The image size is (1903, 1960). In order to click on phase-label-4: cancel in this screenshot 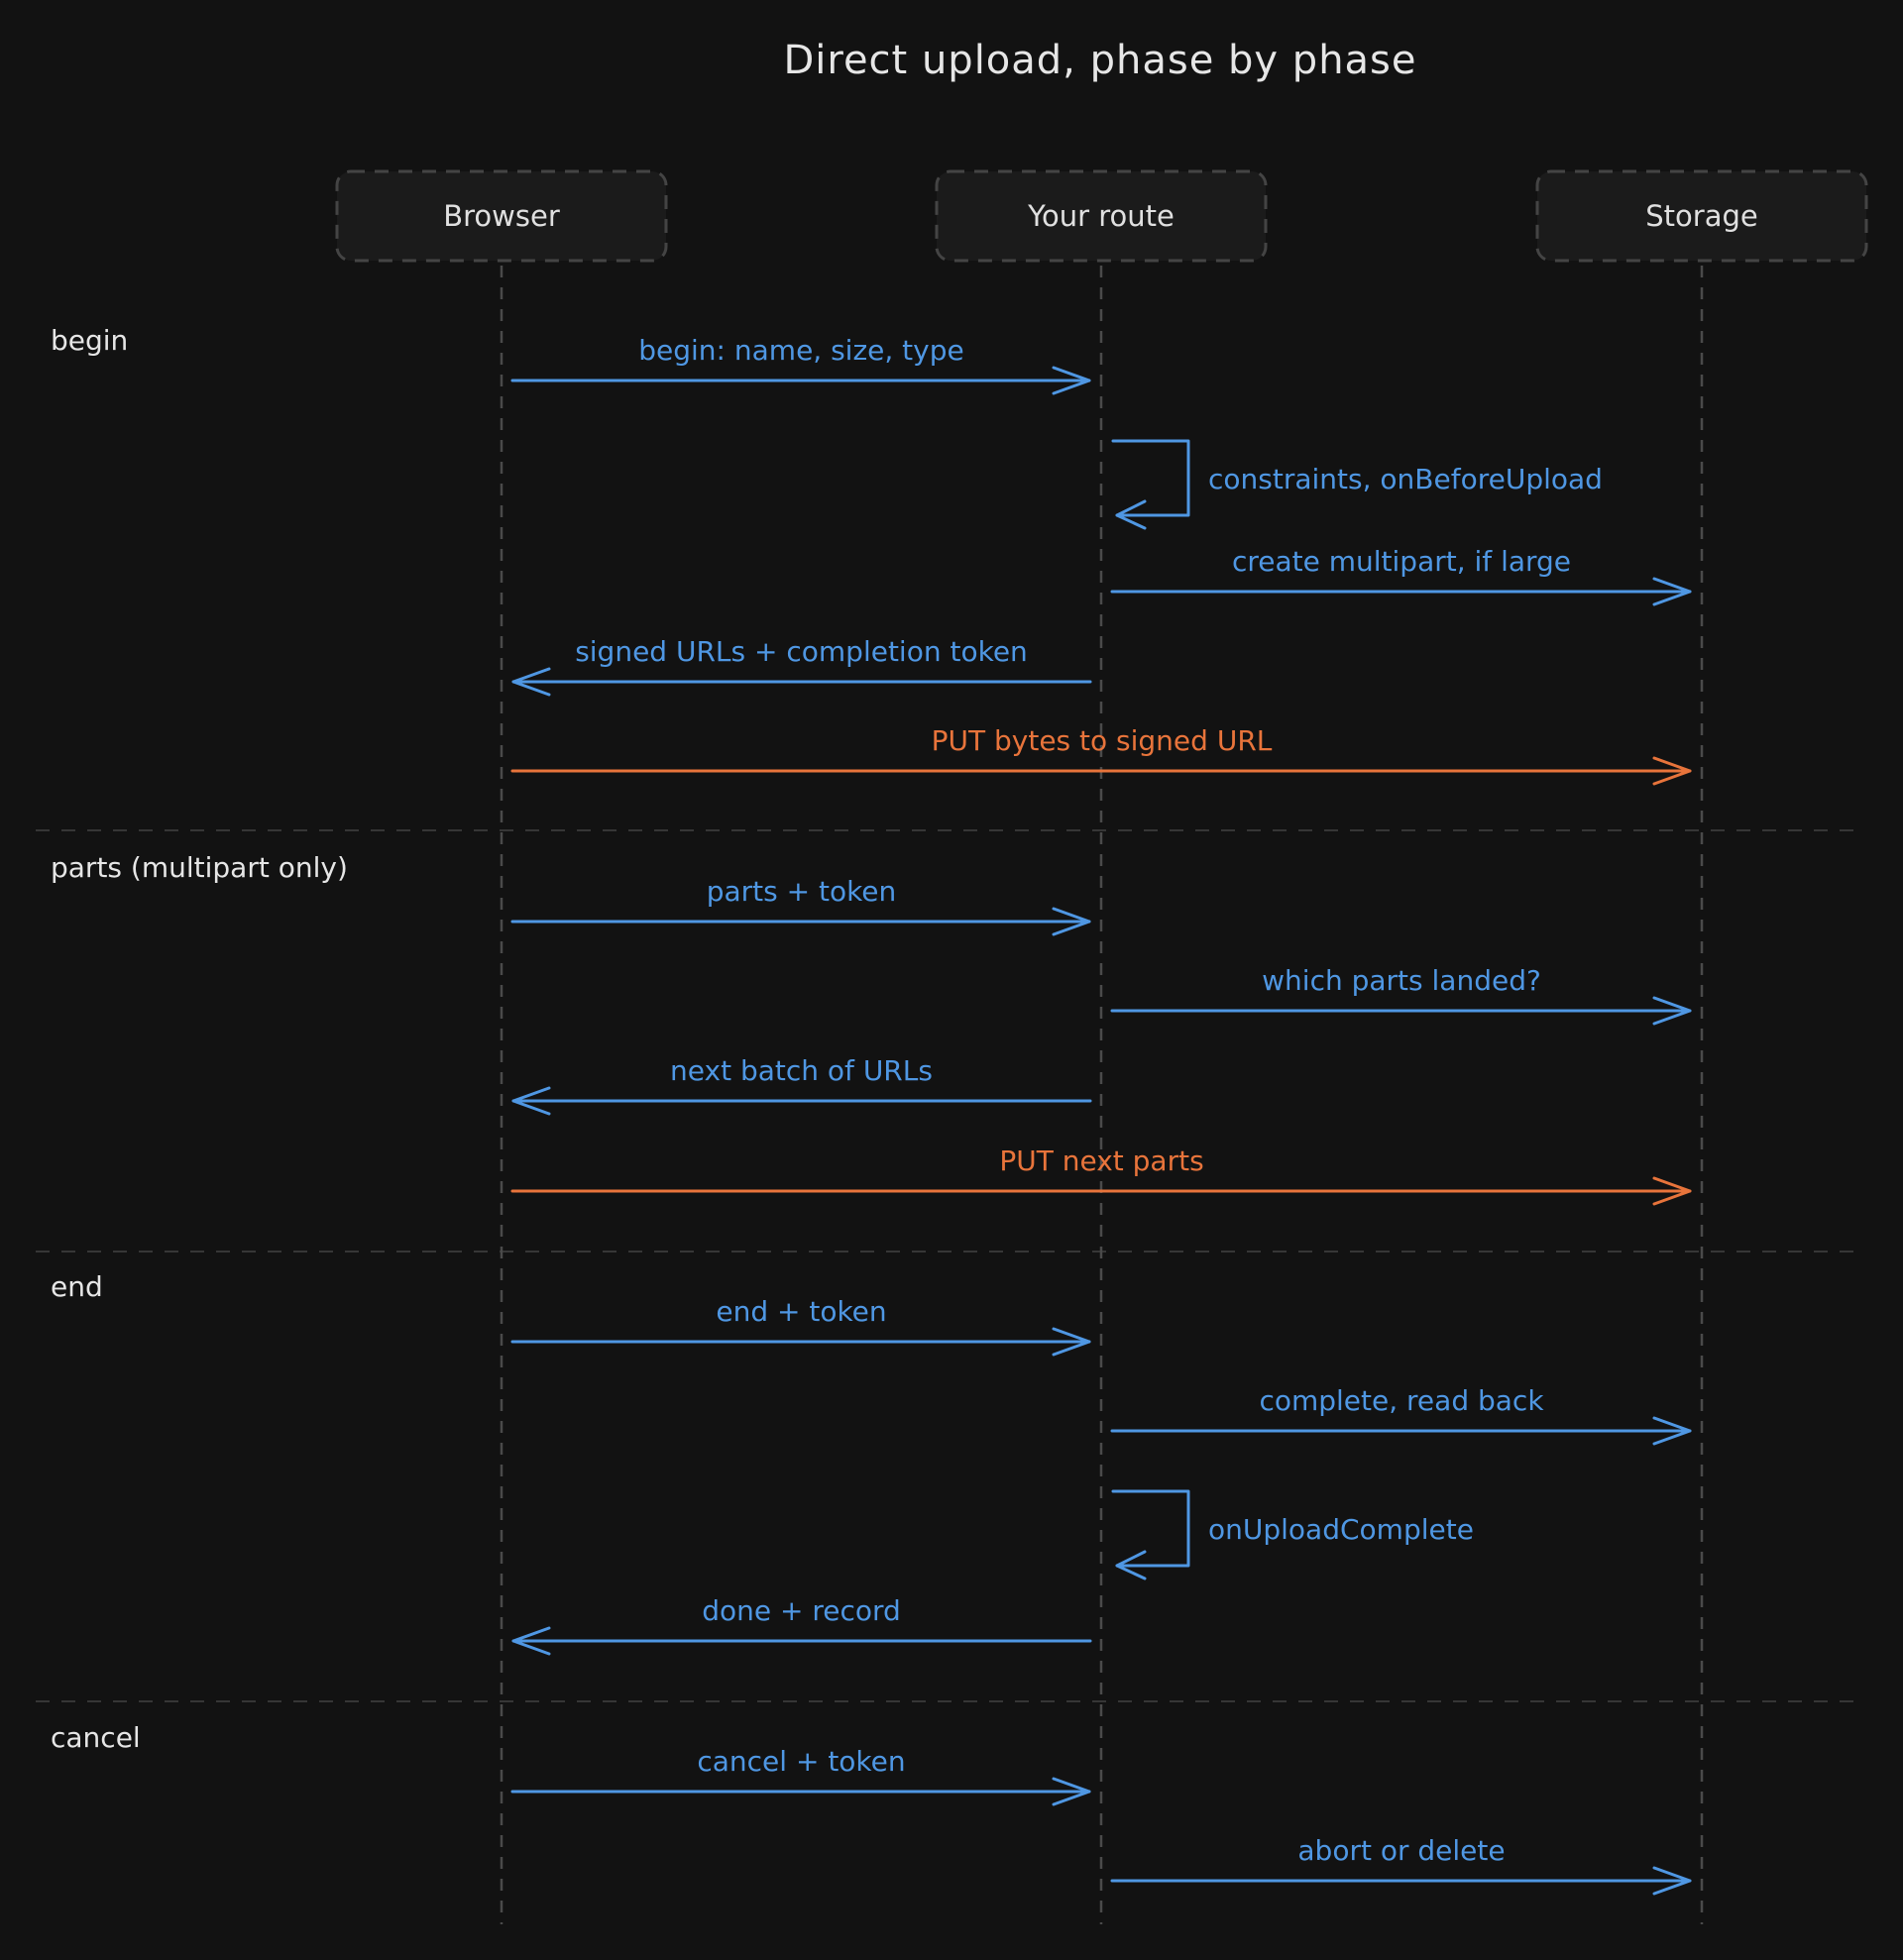, I will do `click(96, 1737)`.